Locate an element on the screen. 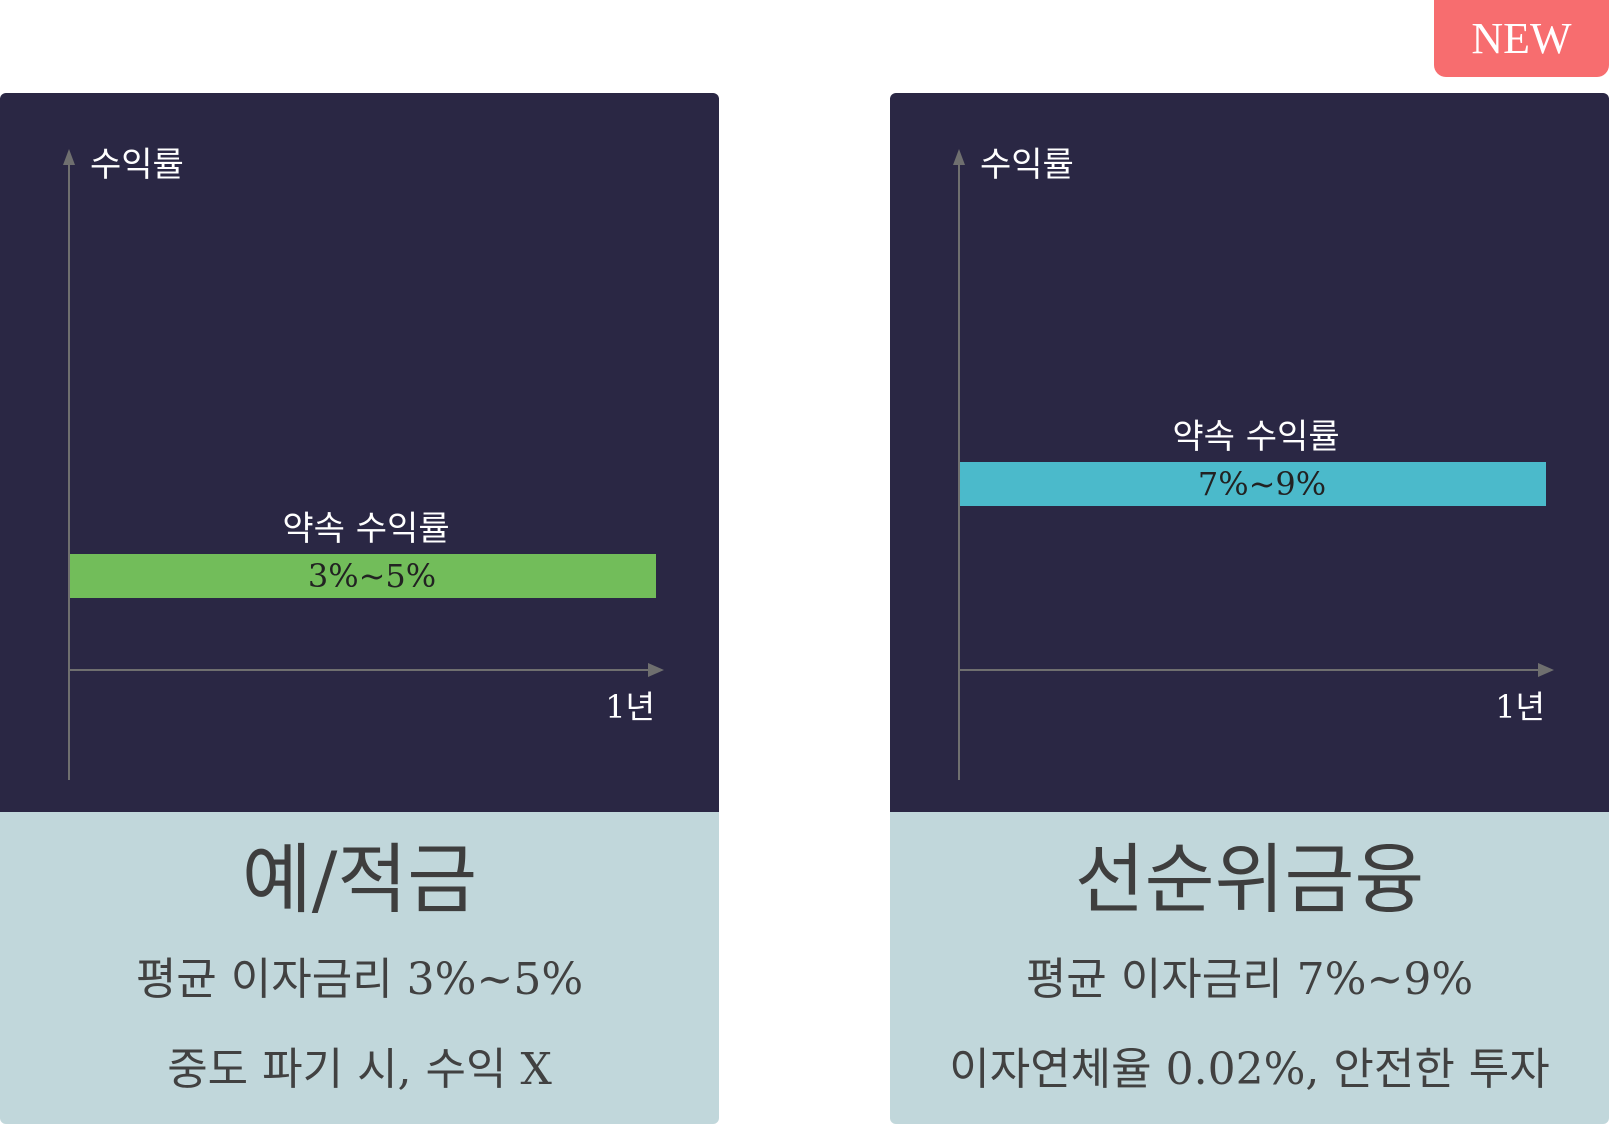 This screenshot has height=1124, width=1609. card-note-text: 이자연체율 0.02%, 안전한 투자 is located at coordinates (1249, 1069).